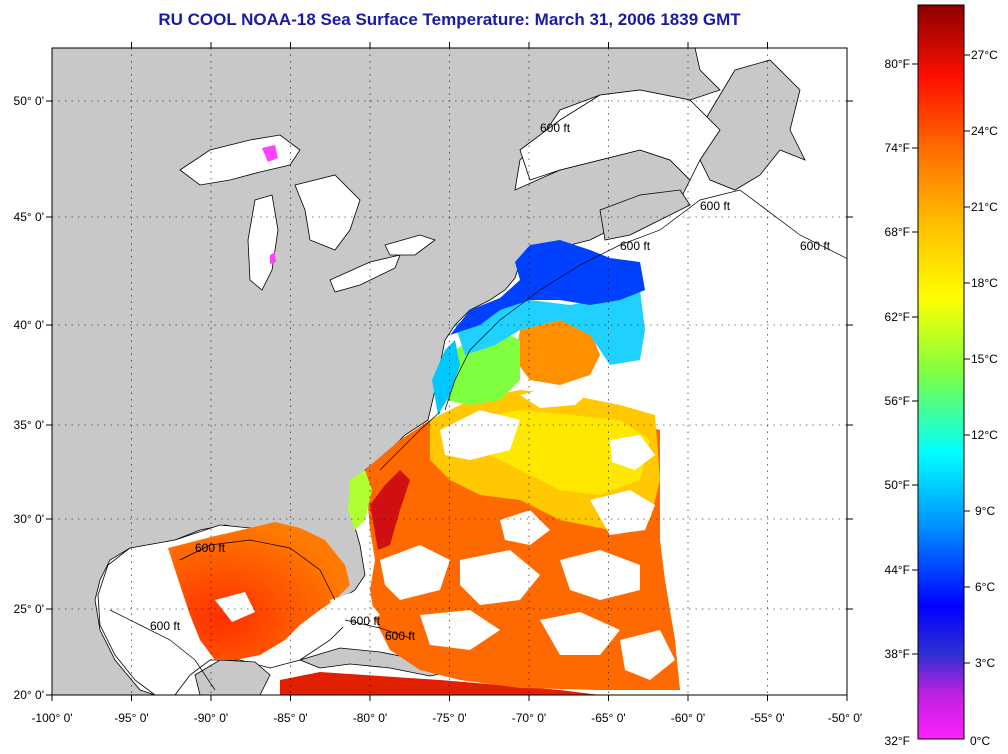 The image size is (1008, 754). I want to click on lon-label: -90° 0', so click(211, 718).